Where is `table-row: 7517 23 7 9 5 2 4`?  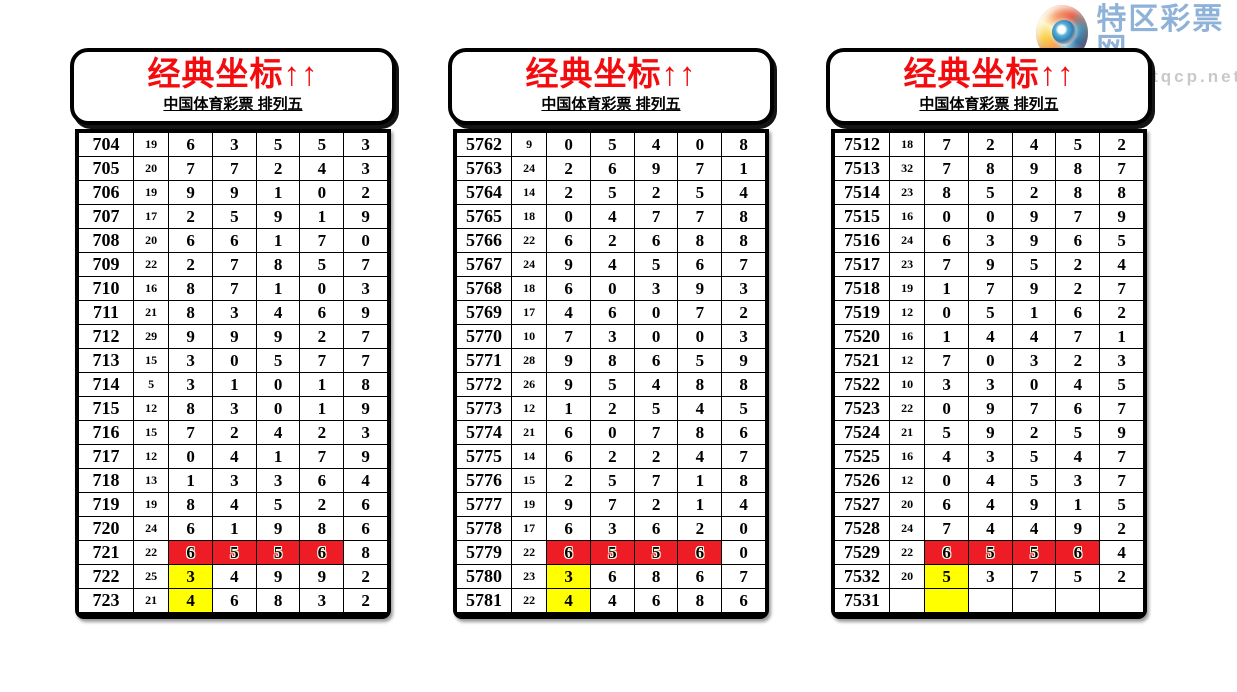 table-row: 7517 23 7 9 5 2 4 is located at coordinates (989, 265).